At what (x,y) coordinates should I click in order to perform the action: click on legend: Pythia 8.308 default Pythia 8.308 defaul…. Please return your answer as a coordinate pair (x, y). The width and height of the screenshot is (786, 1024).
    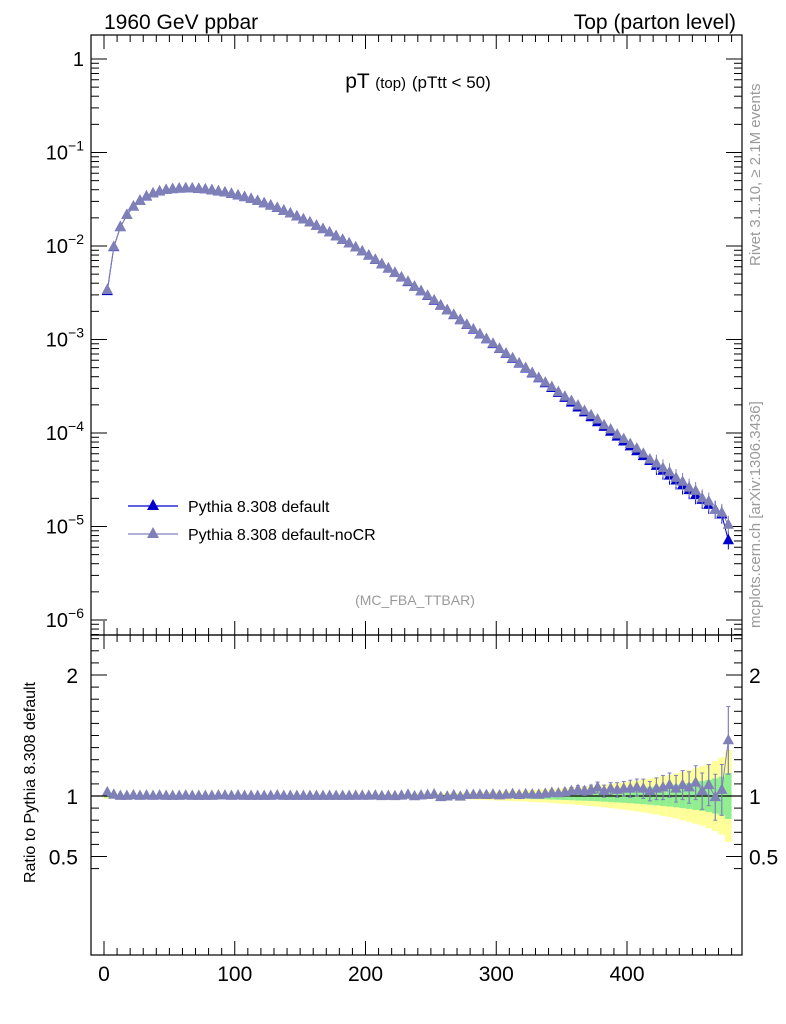
    Looking at the image, I should click on (252, 521).